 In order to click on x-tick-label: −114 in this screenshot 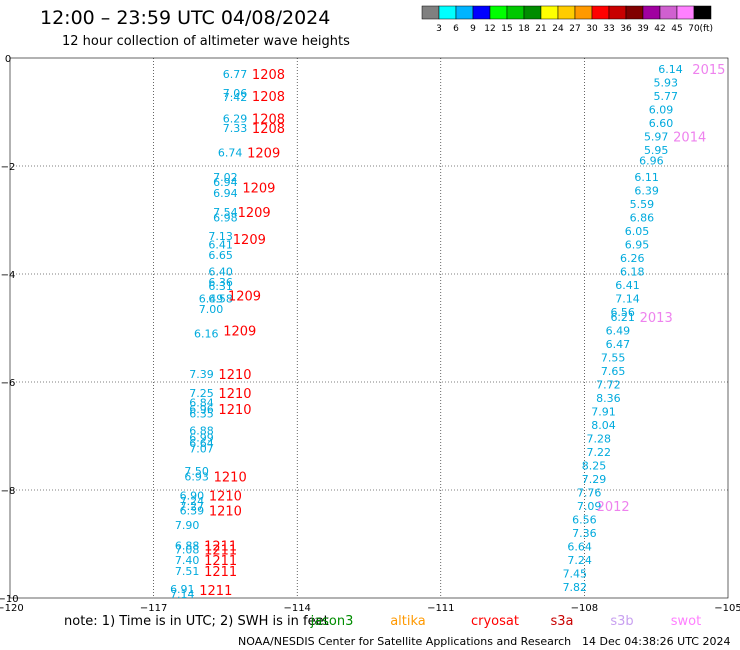, I will do `click(296, 608)`.